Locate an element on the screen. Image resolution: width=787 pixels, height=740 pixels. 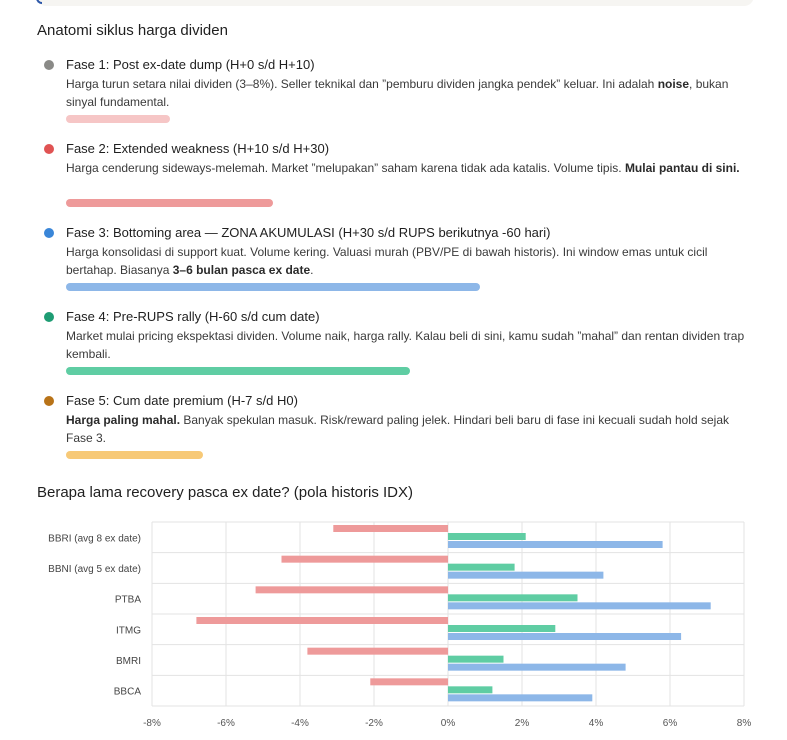
previous-card-accent is located at coordinates (39, 2).